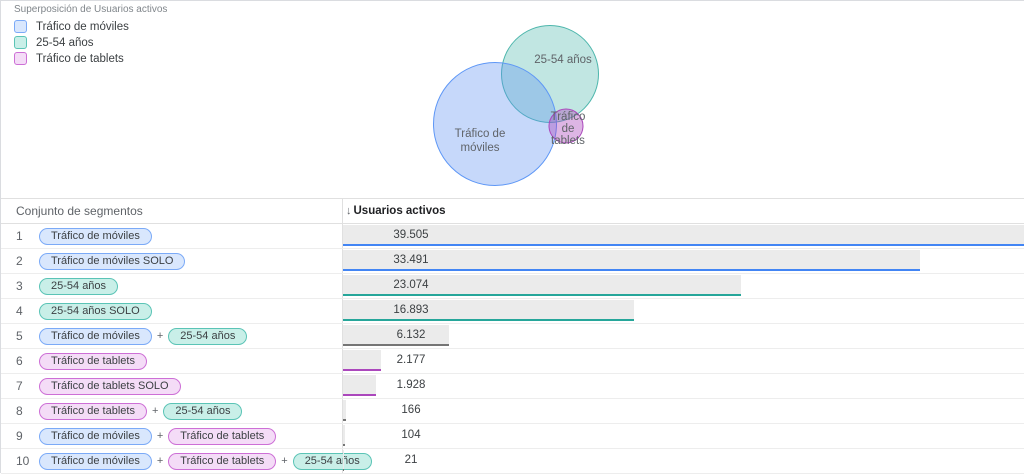  What do you see at coordinates (411, 310) in the screenshot?
I see `value-label: 16.893` at bounding box center [411, 310].